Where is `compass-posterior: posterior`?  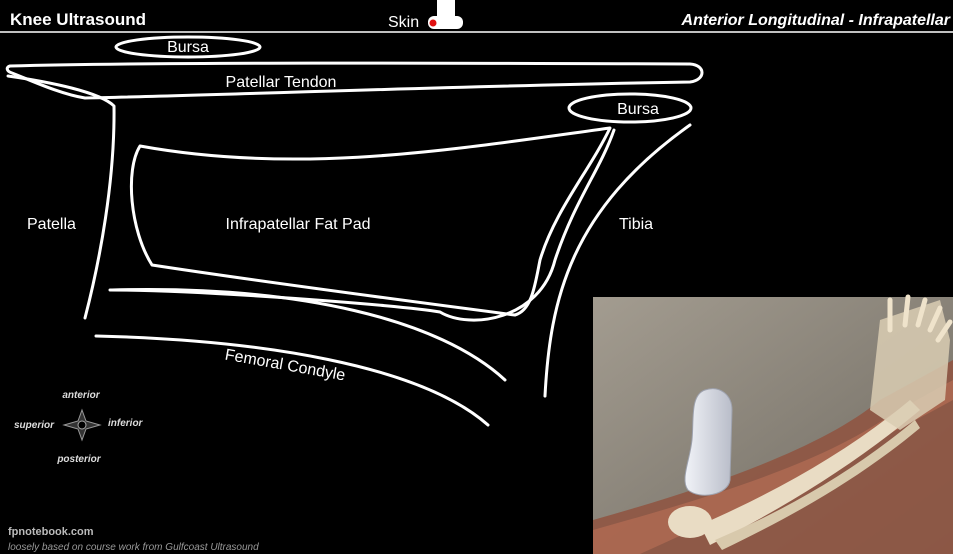 compass-posterior: posterior is located at coordinates (78, 459).